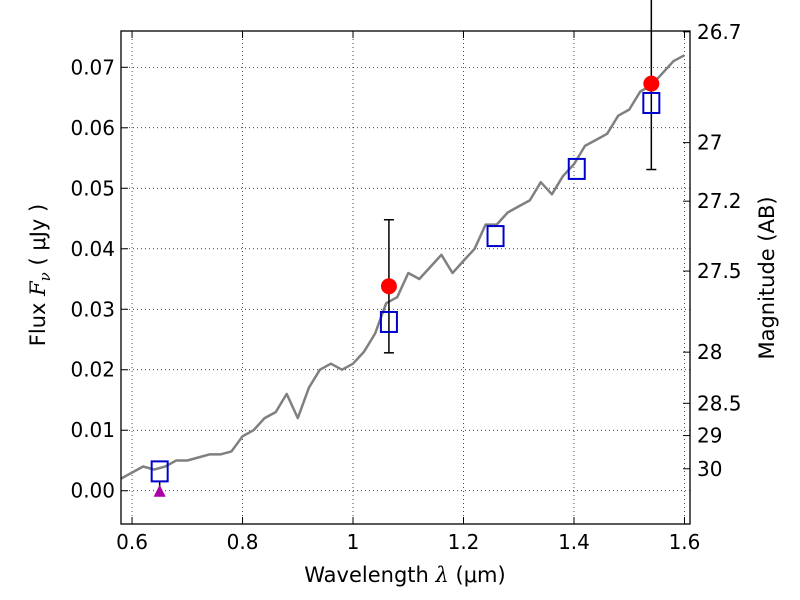 This screenshot has width=800, height=600. What do you see at coordinates (92, 67) in the screenshot?
I see `y-tick-label: 0.07` at bounding box center [92, 67].